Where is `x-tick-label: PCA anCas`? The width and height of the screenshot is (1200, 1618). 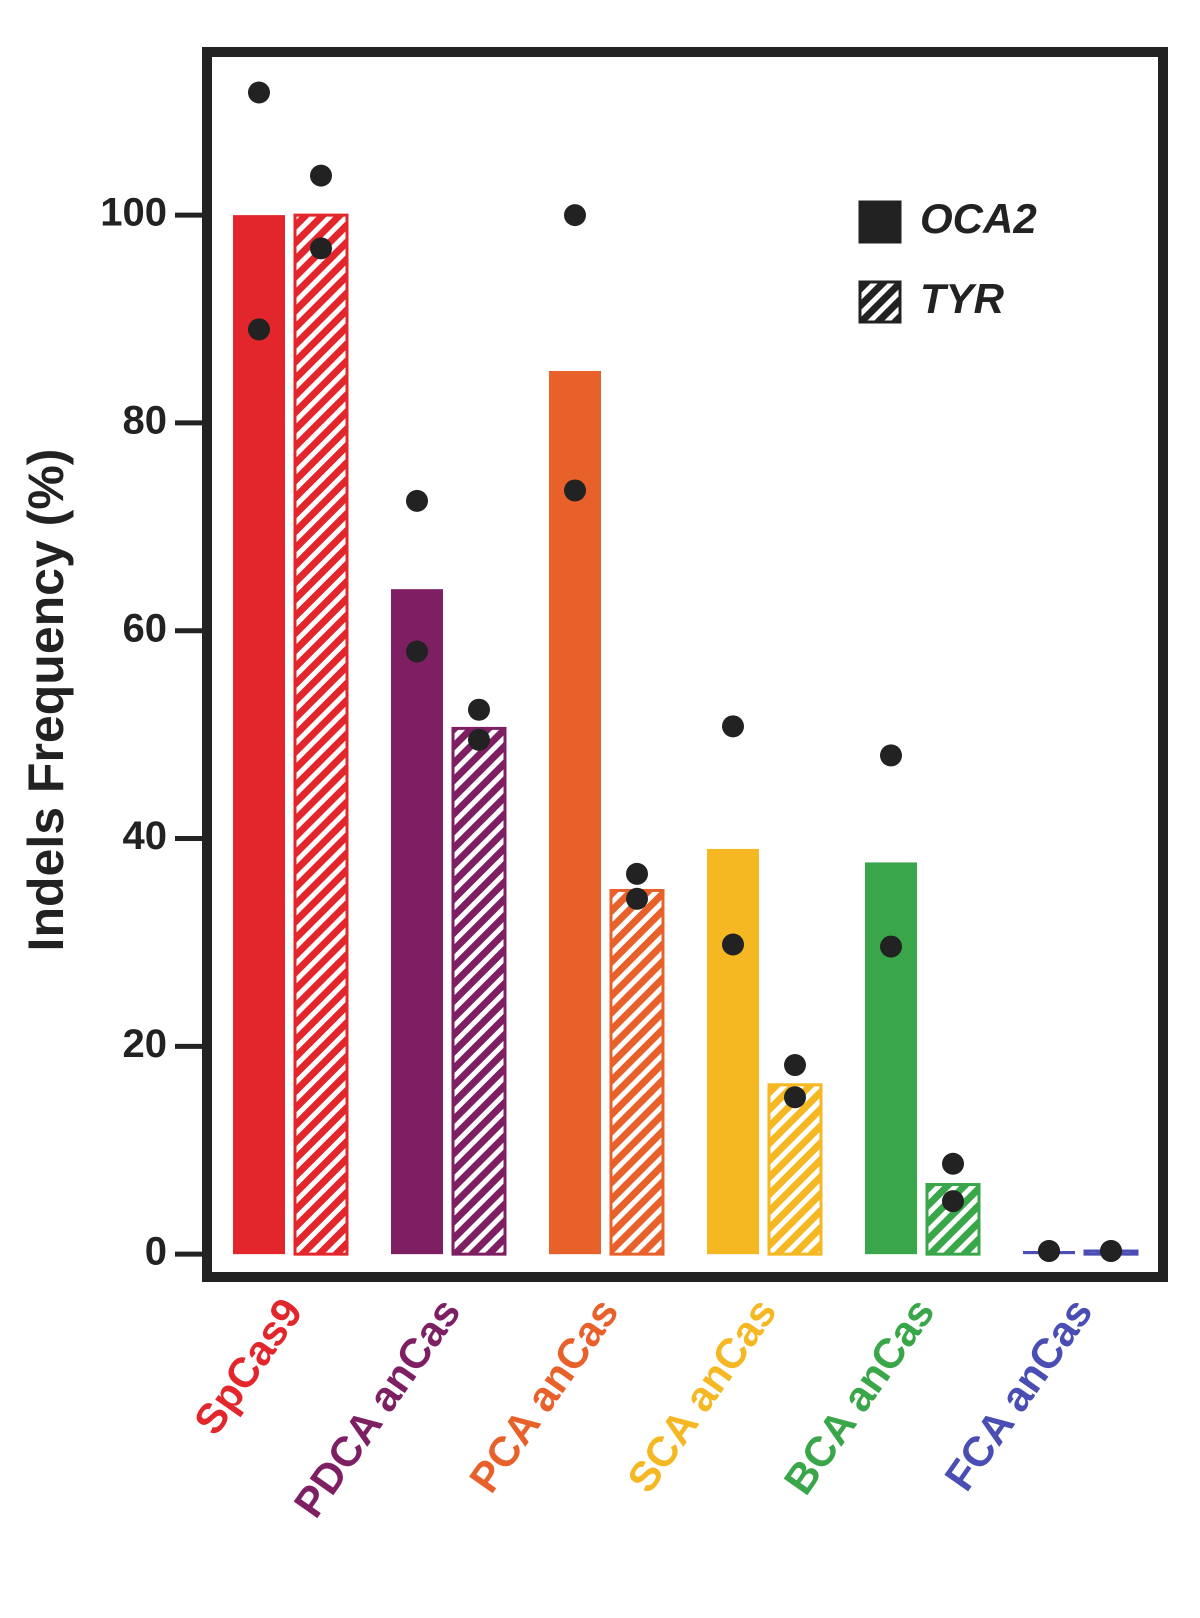 x-tick-label: PCA anCas is located at coordinates (543, 1395).